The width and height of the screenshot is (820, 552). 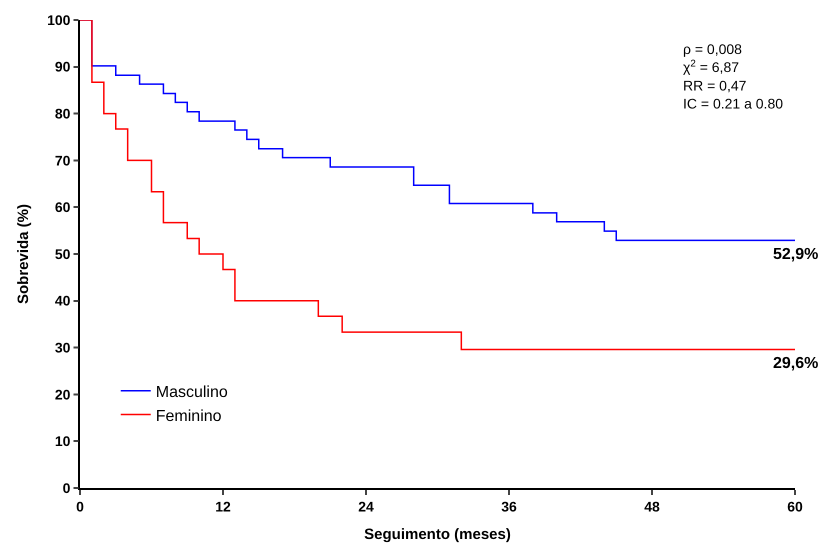 What do you see at coordinates (62, 348) in the screenshot?
I see `y-tick-label: 30` at bounding box center [62, 348].